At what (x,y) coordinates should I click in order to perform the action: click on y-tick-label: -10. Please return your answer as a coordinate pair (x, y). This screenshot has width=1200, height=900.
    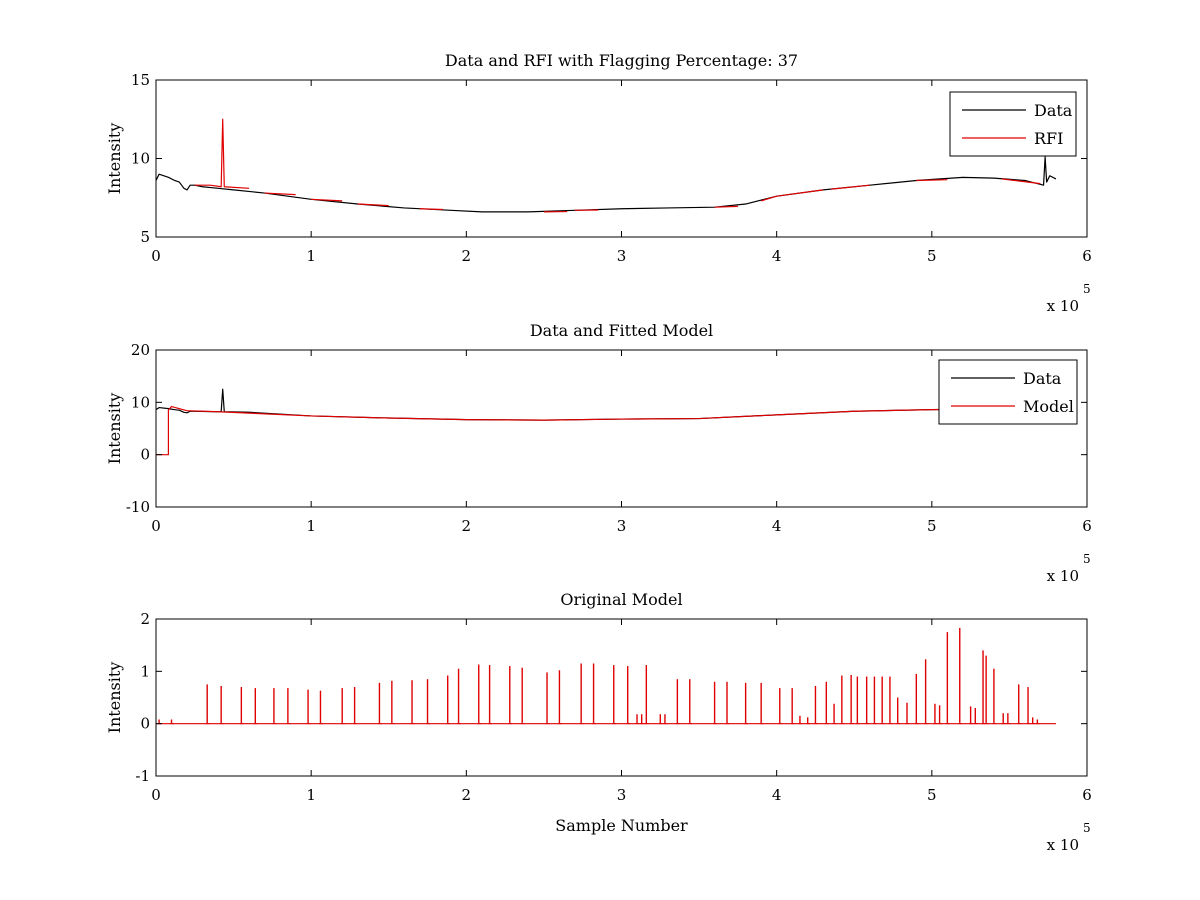
    Looking at the image, I should click on (138, 507).